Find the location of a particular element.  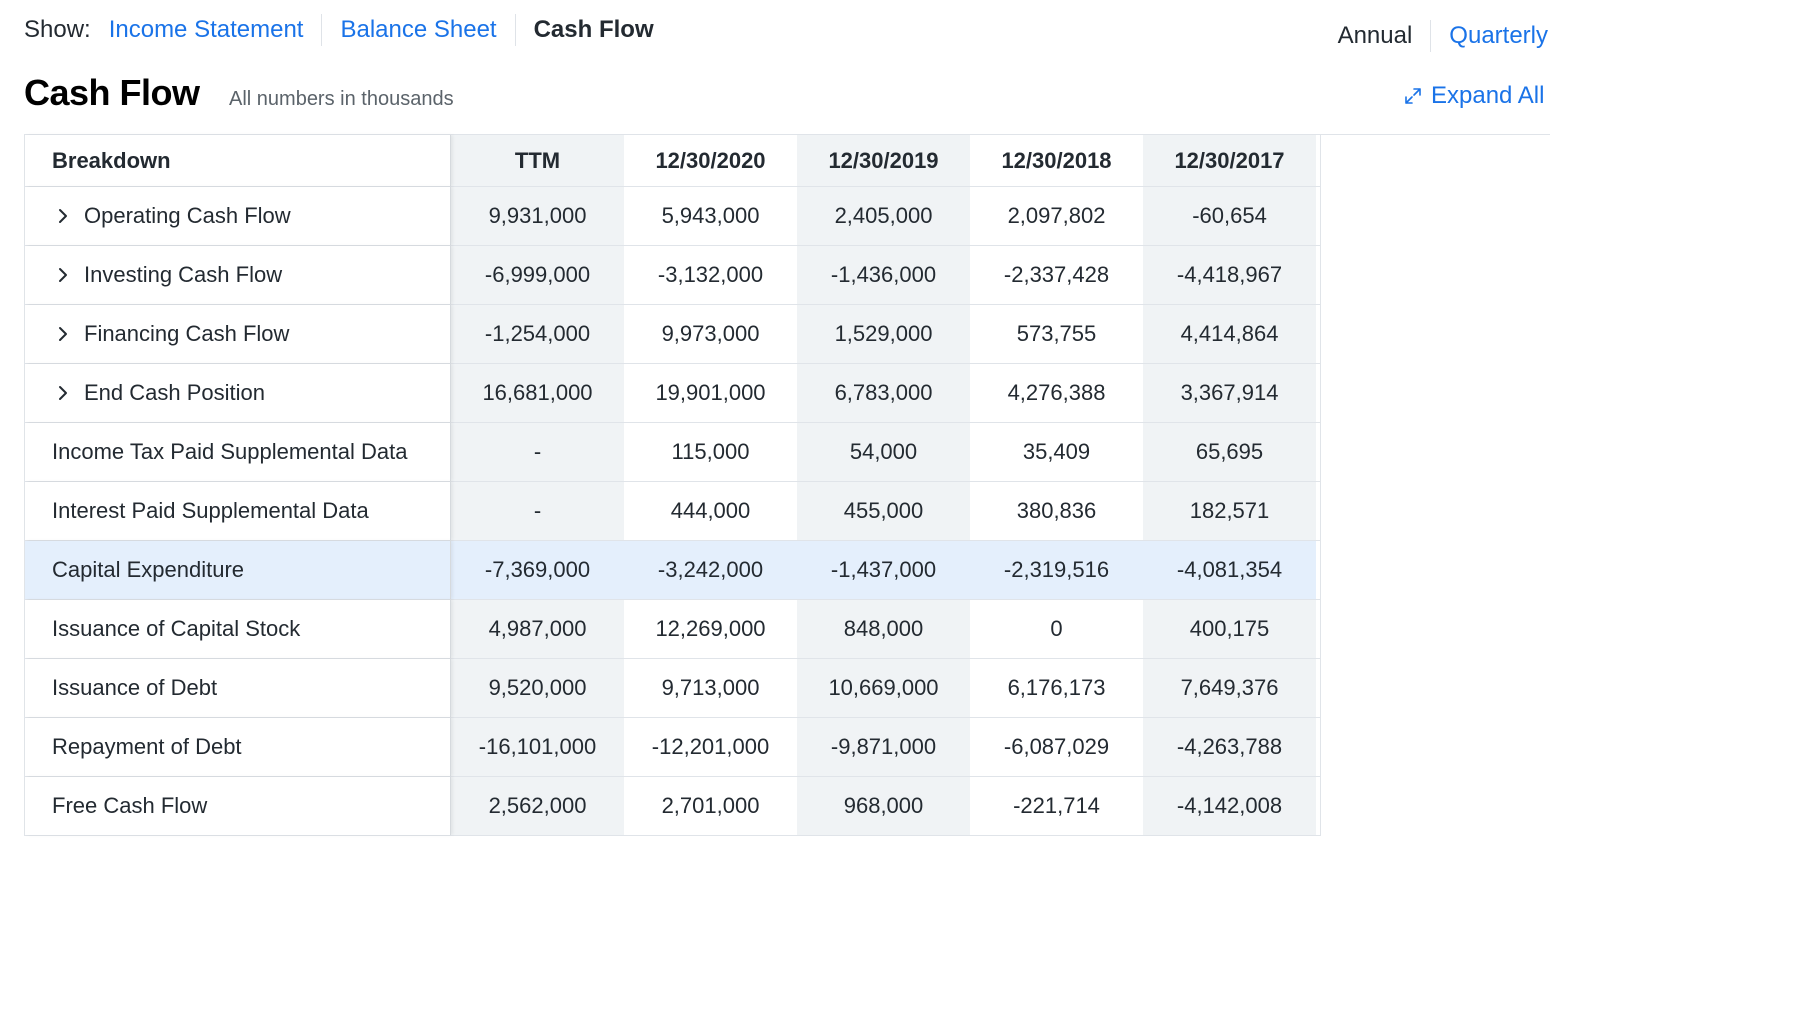

table-cell: -1,254,000 is located at coordinates (537, 334).